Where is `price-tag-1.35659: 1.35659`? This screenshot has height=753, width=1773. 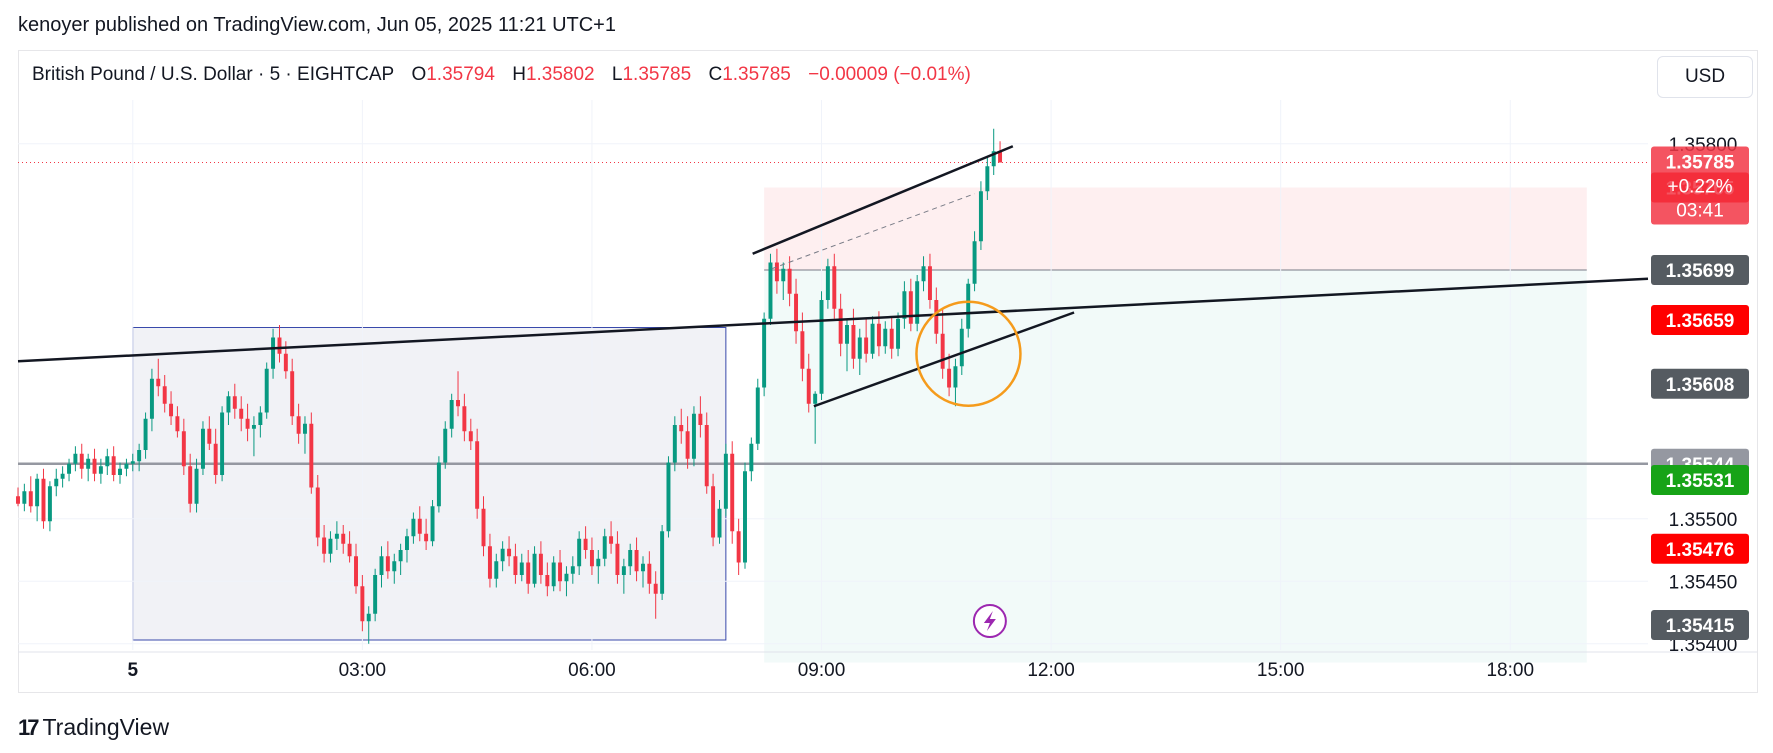 price-tag-1.35659: 1.35659 is located at coordinates (1700, 320).